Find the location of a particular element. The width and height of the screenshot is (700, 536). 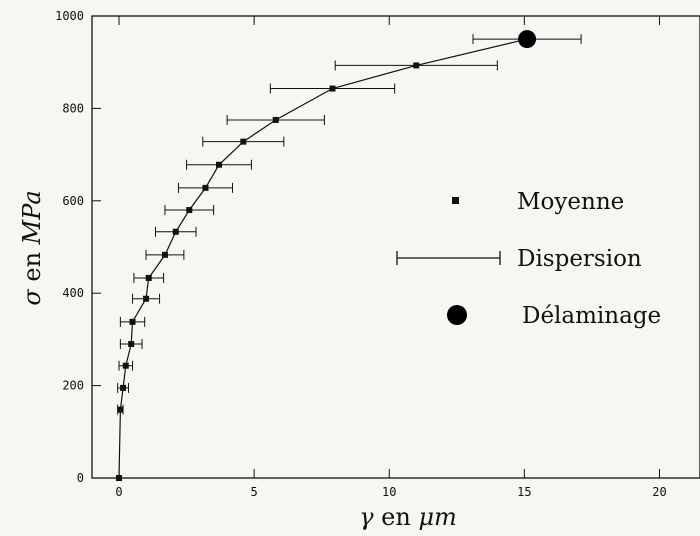

legend-marker-delamination is located at coordinates (457, 315).